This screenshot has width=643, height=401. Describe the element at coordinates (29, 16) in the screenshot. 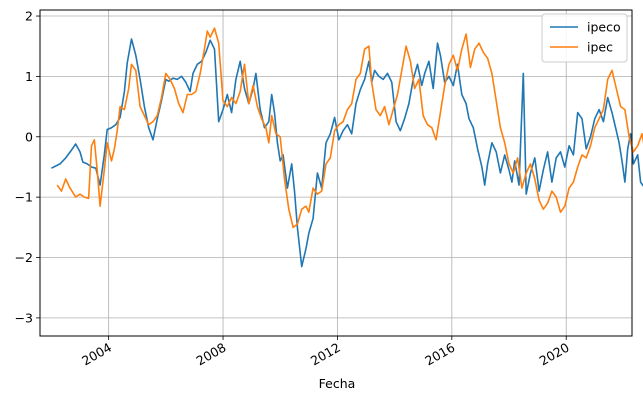

I see `y-tick-label: 2` at that location.